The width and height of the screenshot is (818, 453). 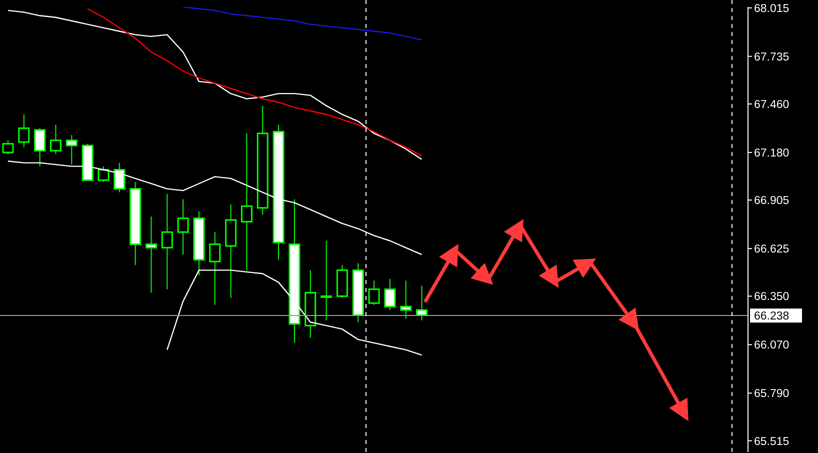 I want to click on y-tick-label: 66.905, so click(x=772, y=201).